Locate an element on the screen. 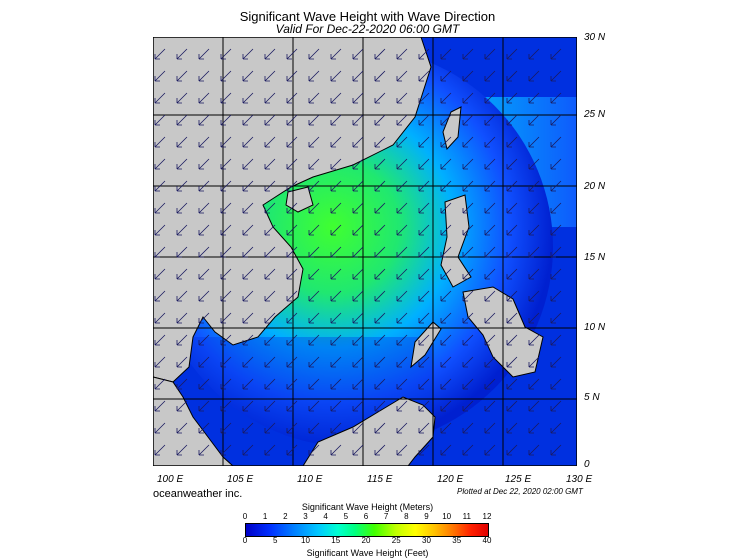  colorbar-meters-tick: 7 is located at coordinates (386, 516).